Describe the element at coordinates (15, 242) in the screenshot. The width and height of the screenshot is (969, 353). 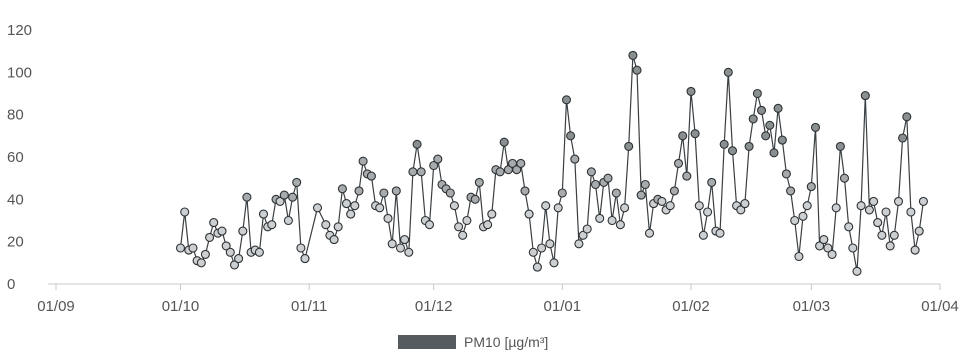
I see `y-tick-label: 20` at that location.